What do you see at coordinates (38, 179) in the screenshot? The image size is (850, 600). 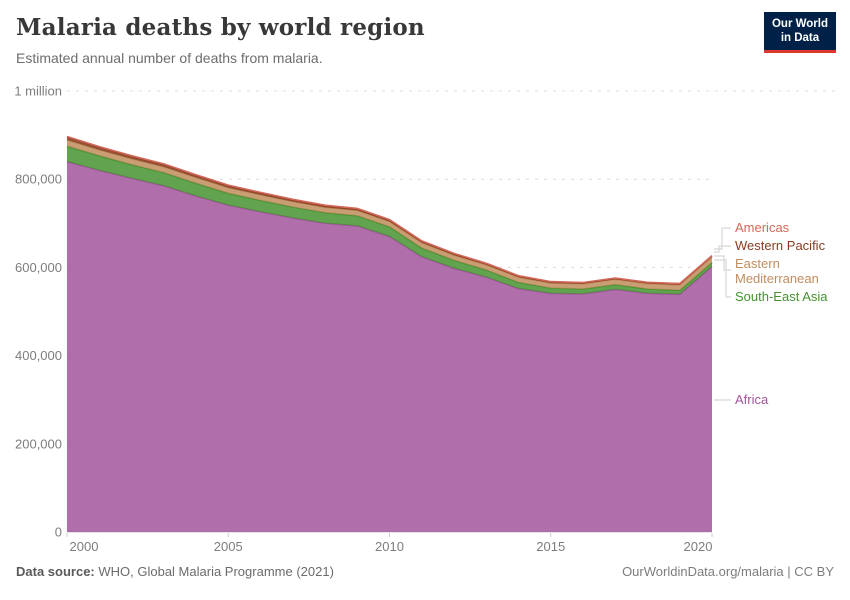 I see `y-tick-label: 800,000` at bounding box center [38, 179].